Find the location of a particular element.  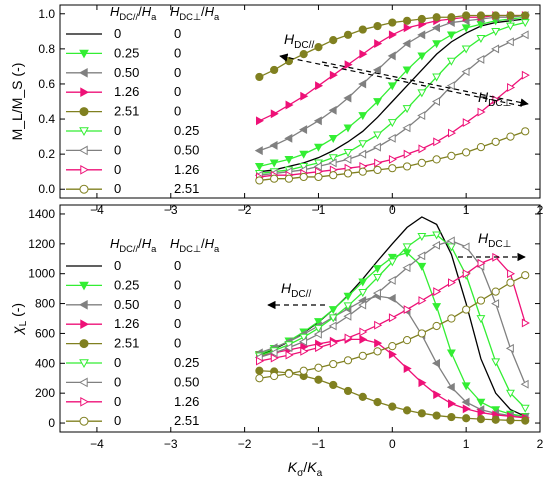

legend-entry: 2.51 0 is located at coordinates (123, 111).